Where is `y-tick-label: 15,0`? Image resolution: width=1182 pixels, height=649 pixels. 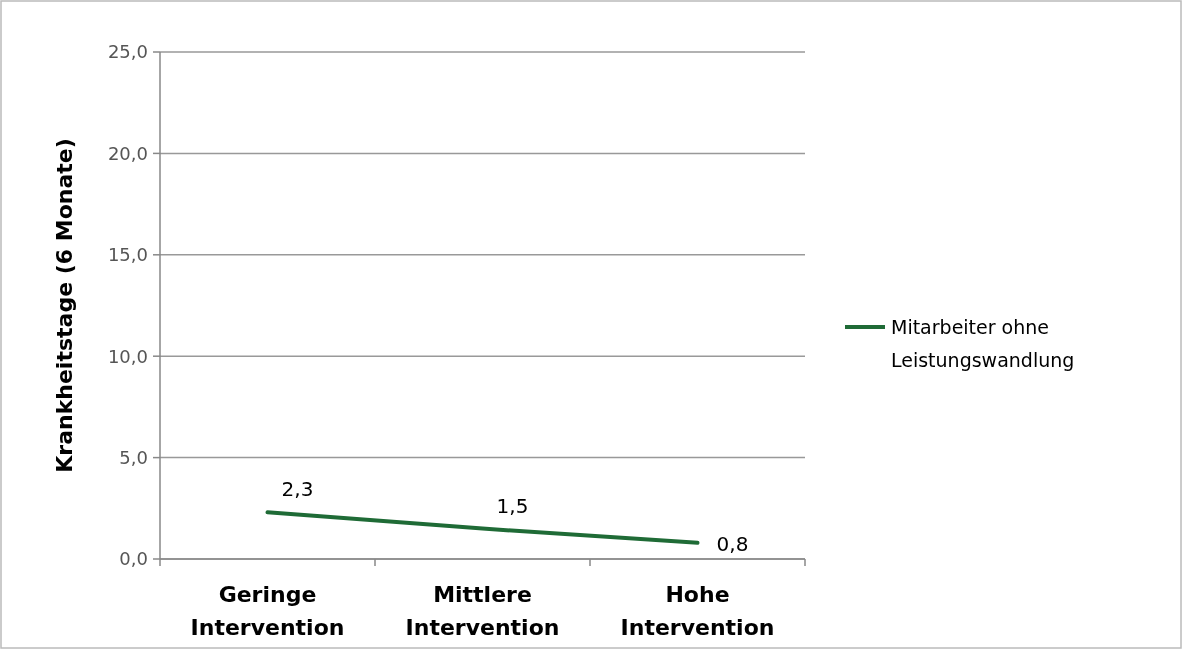
y-tick-label: 15,0 is located at coordinates (127, 255).